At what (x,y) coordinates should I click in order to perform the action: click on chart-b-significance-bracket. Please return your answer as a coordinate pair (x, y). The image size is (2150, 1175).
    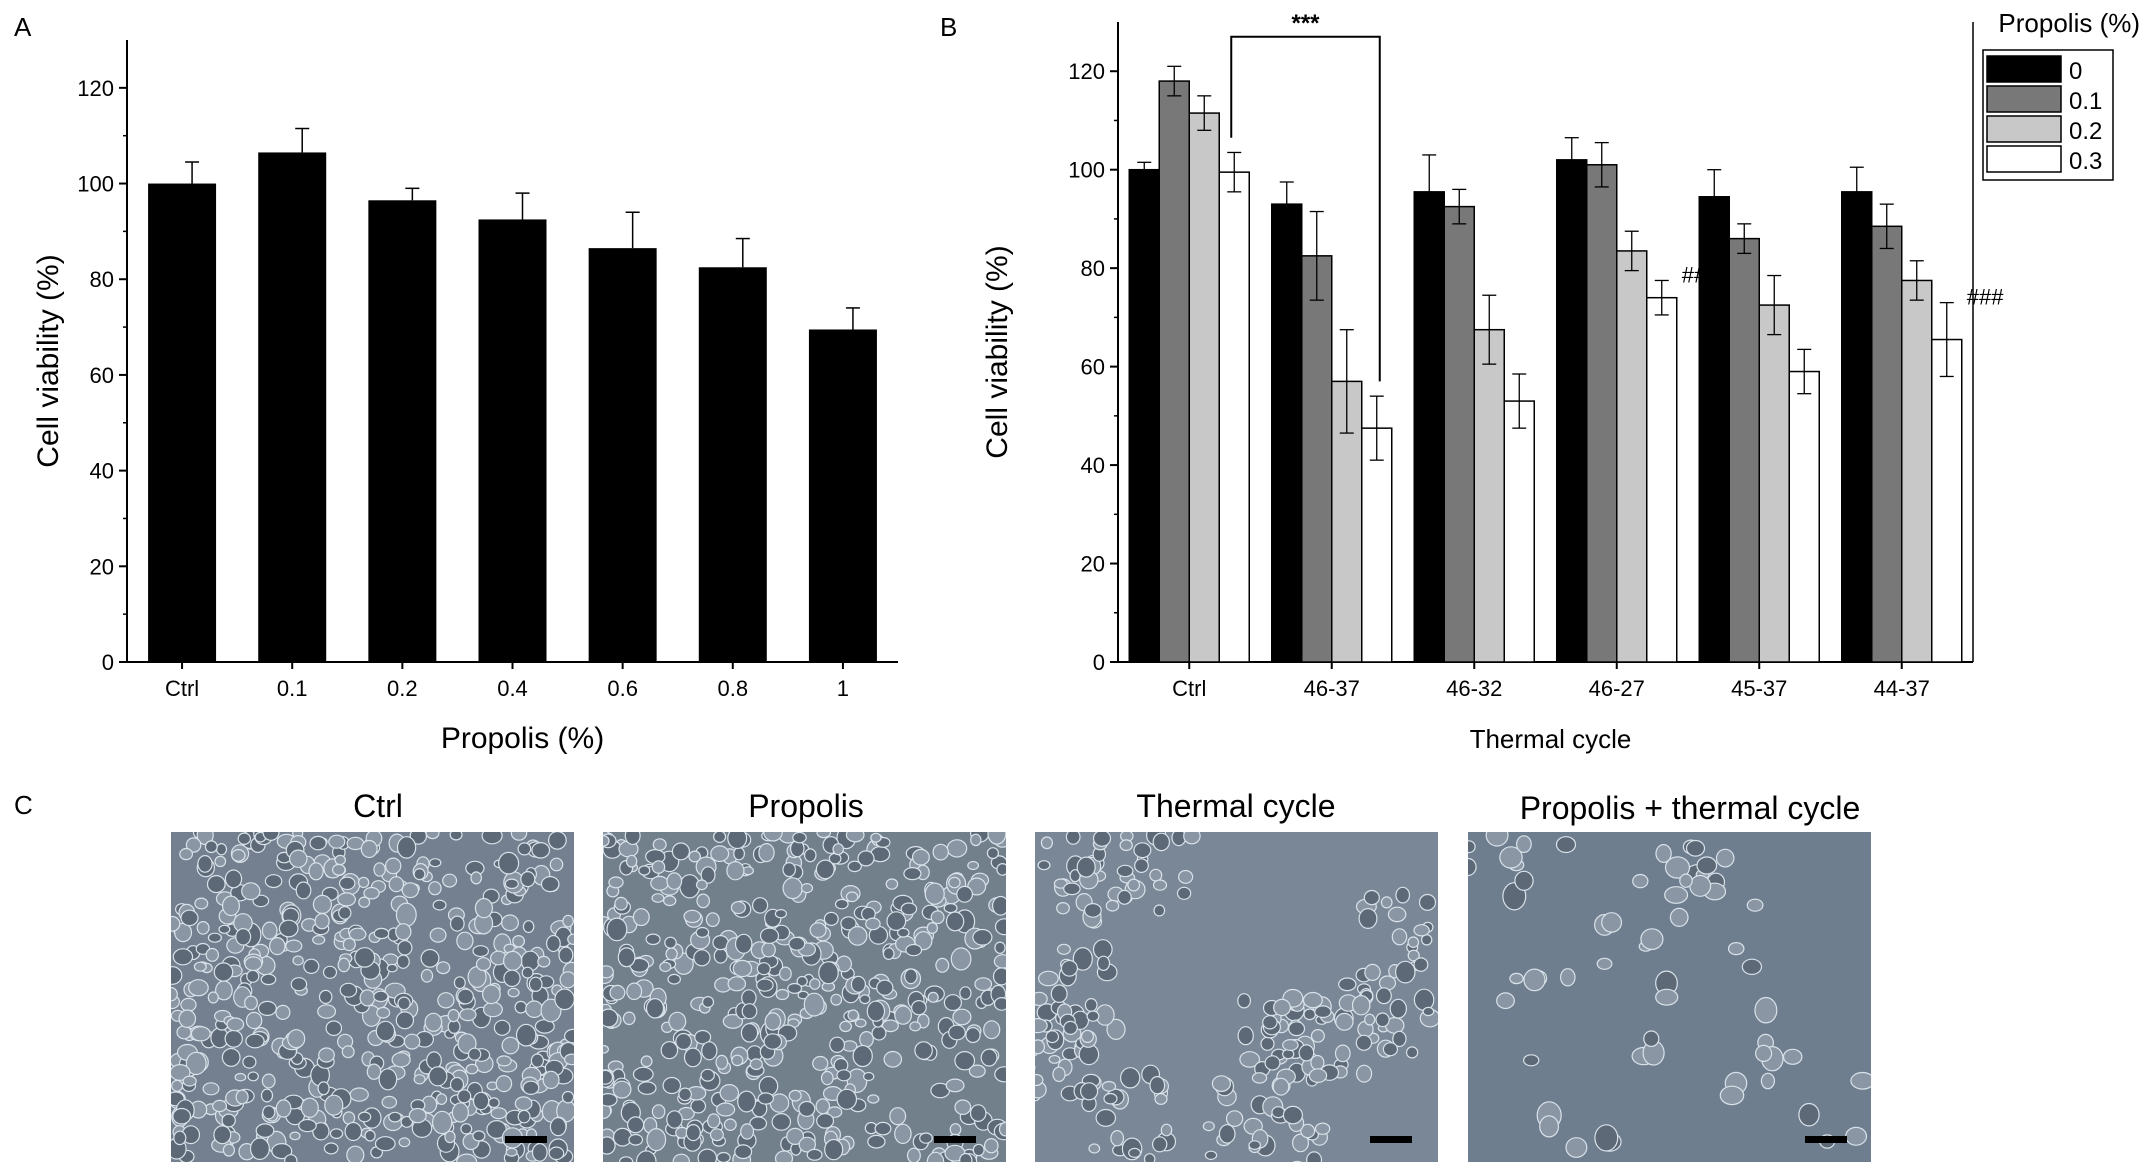
    Looking at the image, I should click on (1305, 208).